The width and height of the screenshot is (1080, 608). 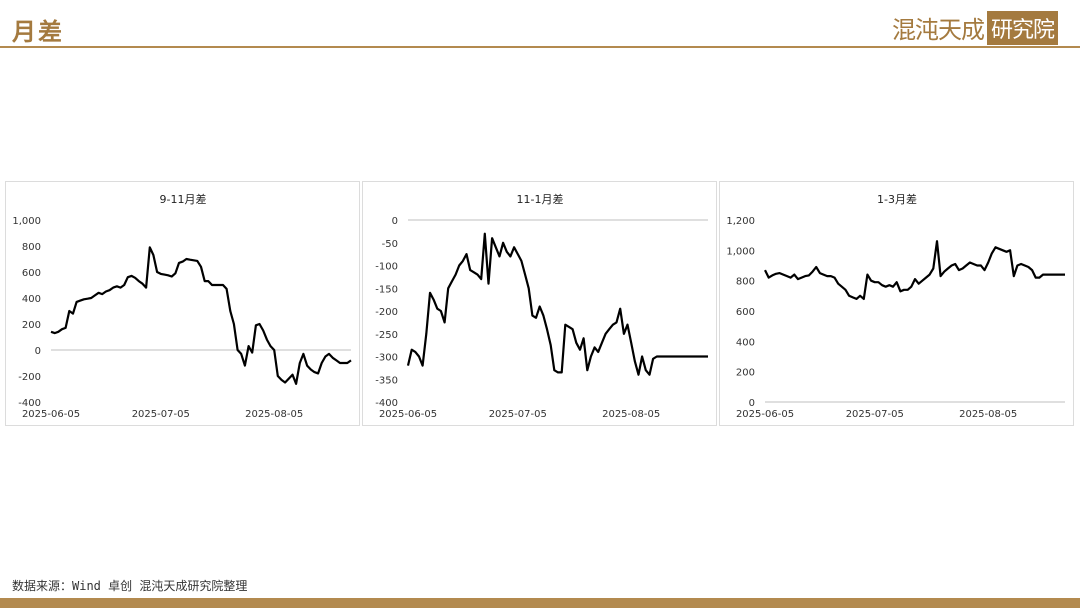 I want to click on y-tick-label: -100, so click(x=386, y=267).